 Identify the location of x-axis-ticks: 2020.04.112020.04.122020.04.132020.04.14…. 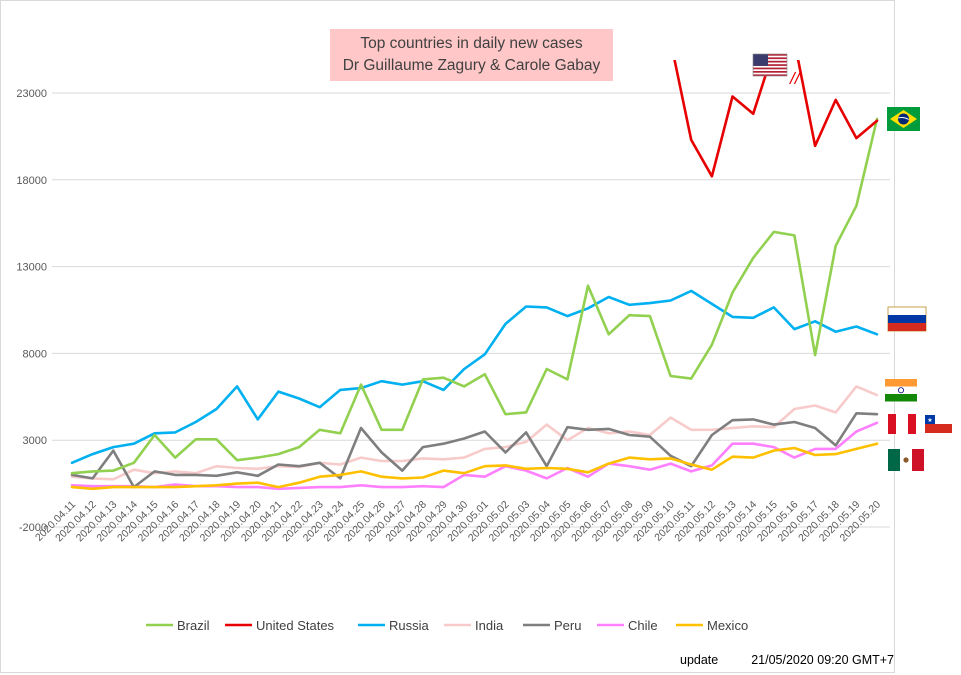
(458, 522).